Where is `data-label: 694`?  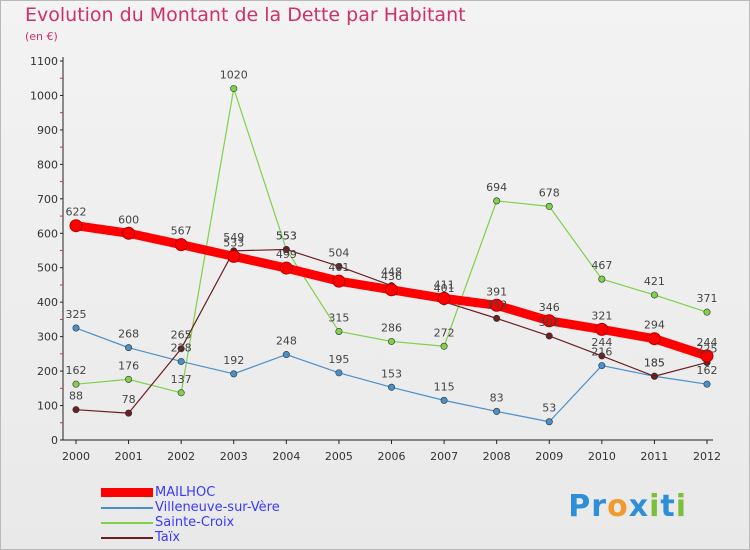 data-label: 694 is located at coordinates (496, 187).